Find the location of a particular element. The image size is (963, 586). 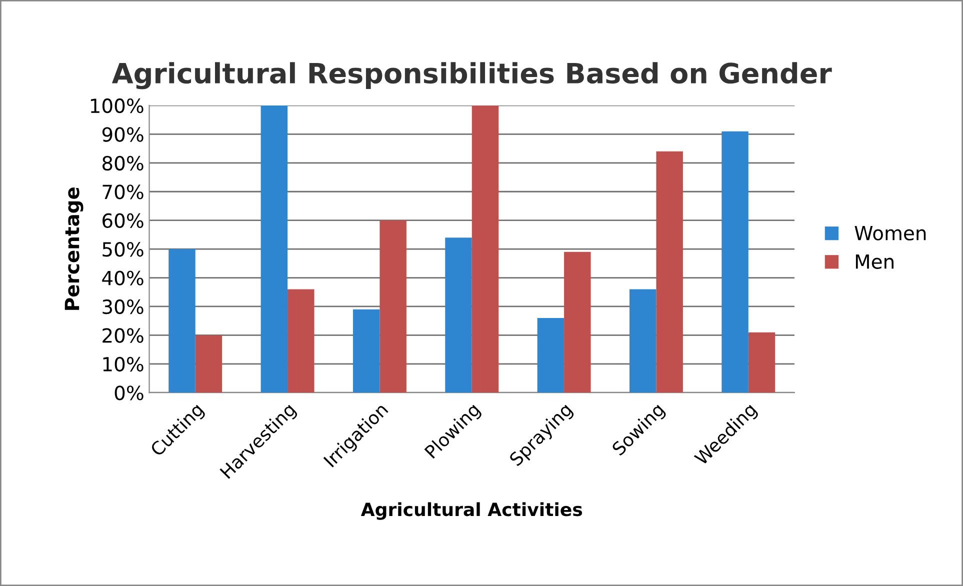

legend-label: Men is located at coordinates (875, 261).